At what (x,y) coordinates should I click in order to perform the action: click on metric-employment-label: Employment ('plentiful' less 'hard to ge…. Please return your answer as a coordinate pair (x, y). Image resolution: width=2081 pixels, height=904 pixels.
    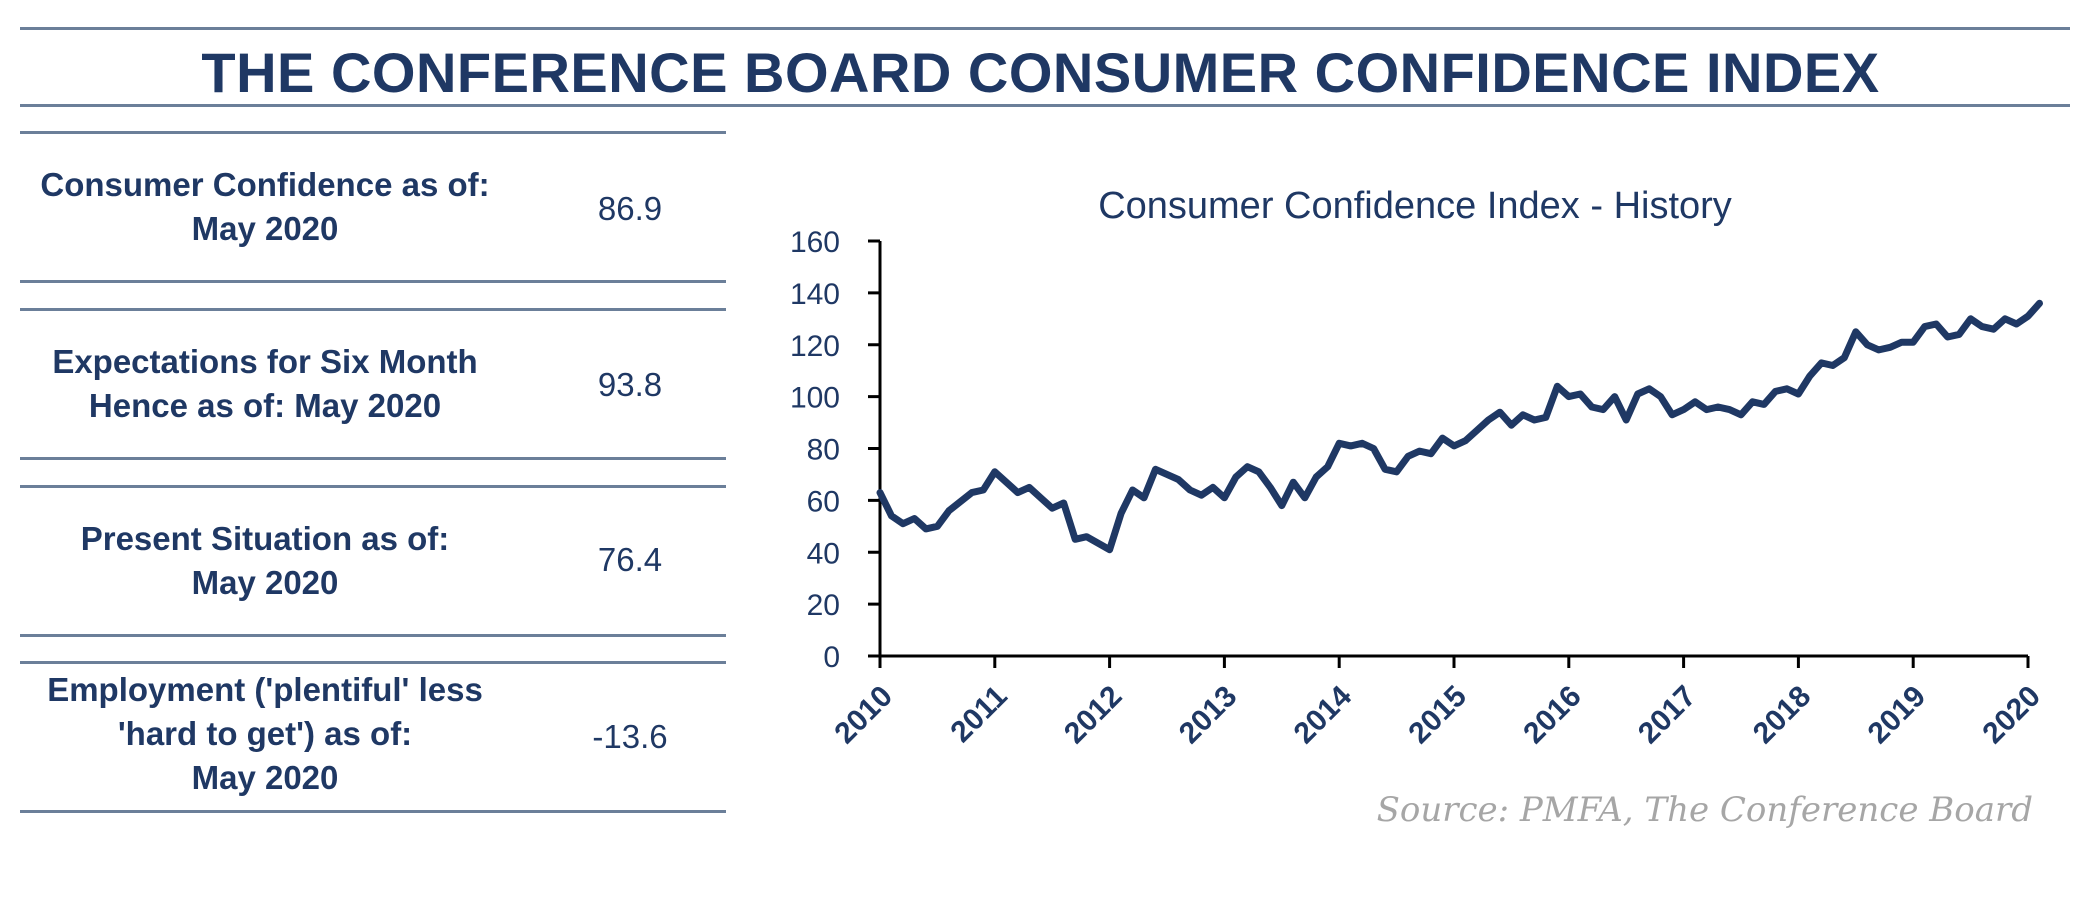
    Looking at the image, I should click on (265, 734).